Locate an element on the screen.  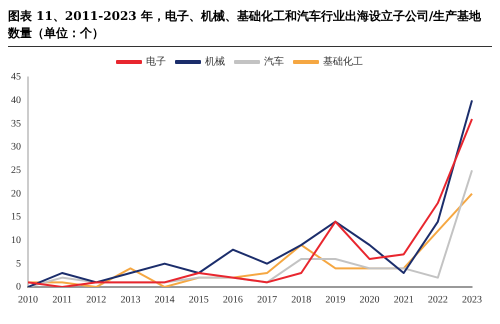
chart-title: 图表 11、2011-2023 年，电子、机械、基础化工和汽车行业出海设立子公司/生产基地数量（单位：个） is located at coordinates (250, 27).